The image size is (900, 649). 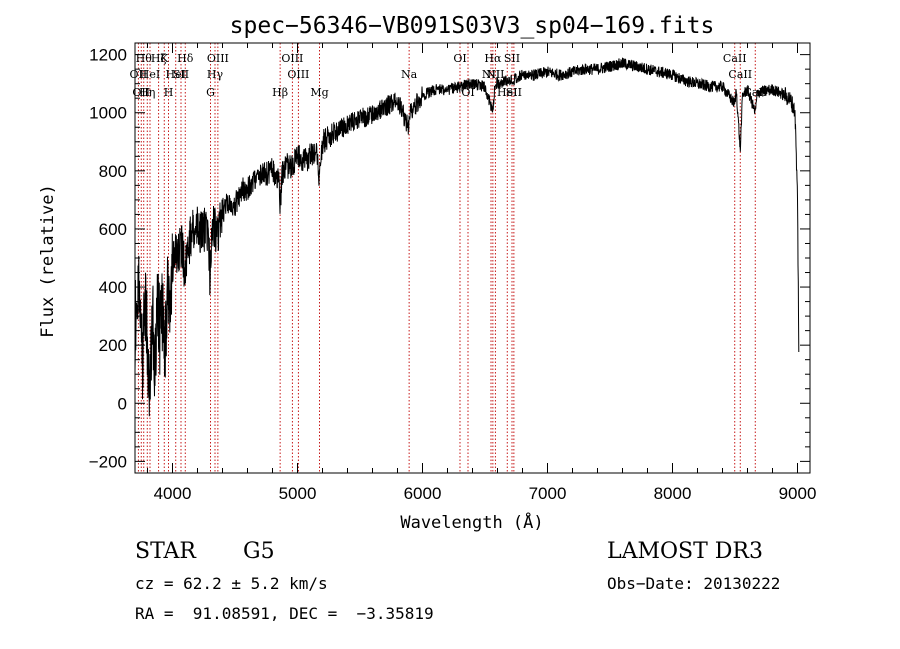 I want to click on line-label: Hη, so click(x=147, y=92).